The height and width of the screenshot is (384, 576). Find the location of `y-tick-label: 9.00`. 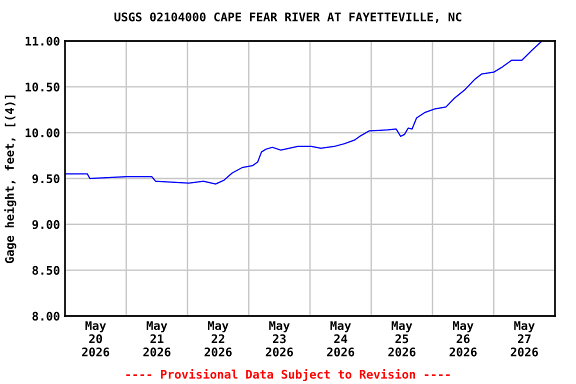

y-tick-label: 9.00 is located at coordinates (46, 225).